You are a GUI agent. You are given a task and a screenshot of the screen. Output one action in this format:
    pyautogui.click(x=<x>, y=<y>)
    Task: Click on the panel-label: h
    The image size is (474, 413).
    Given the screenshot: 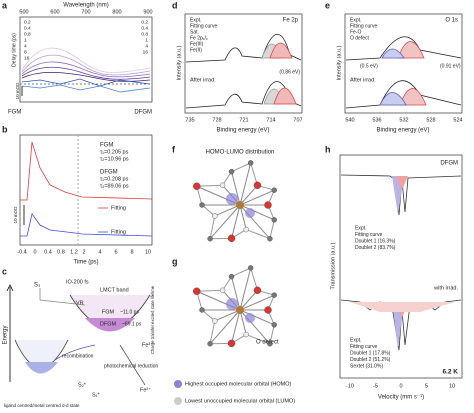 What is the action you would take?
    pyautogui.click(x=328, y=149)
    